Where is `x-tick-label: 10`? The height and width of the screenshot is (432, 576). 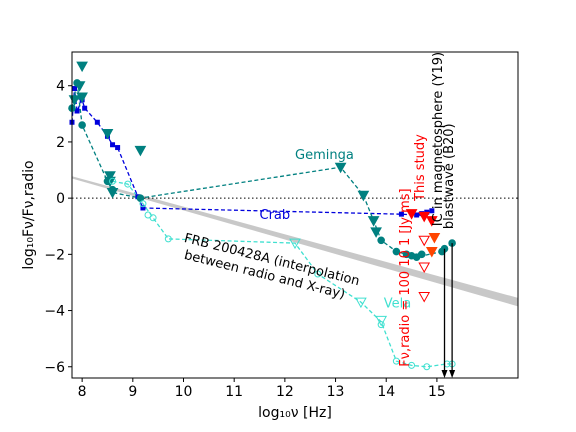
x-tick-label: 10 is located at coordinates (184, 392).